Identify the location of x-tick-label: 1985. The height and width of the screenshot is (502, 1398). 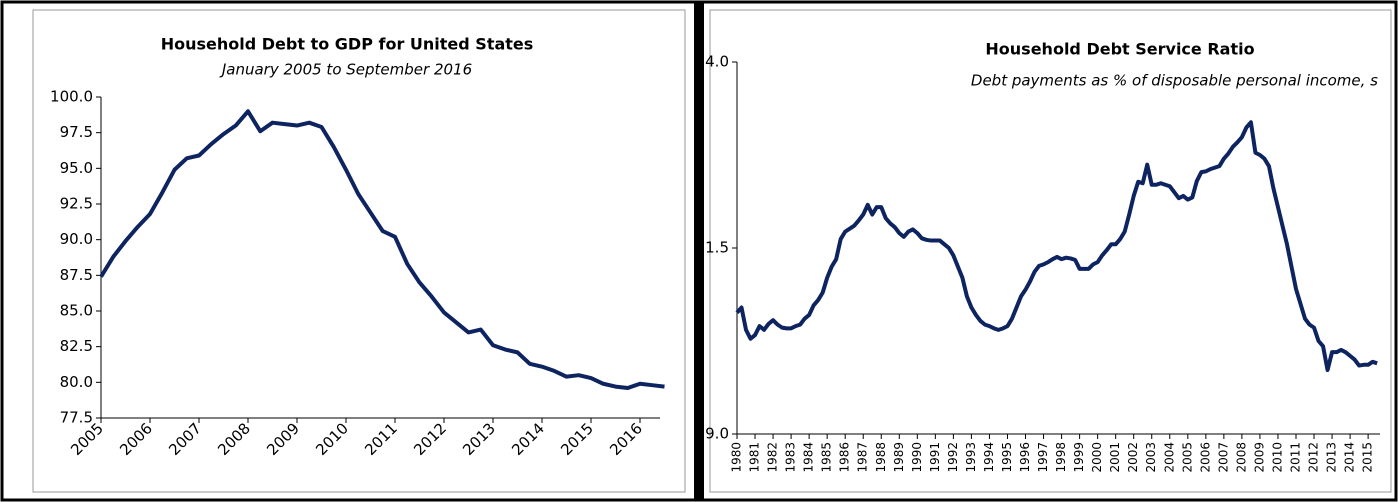
(827, 457).